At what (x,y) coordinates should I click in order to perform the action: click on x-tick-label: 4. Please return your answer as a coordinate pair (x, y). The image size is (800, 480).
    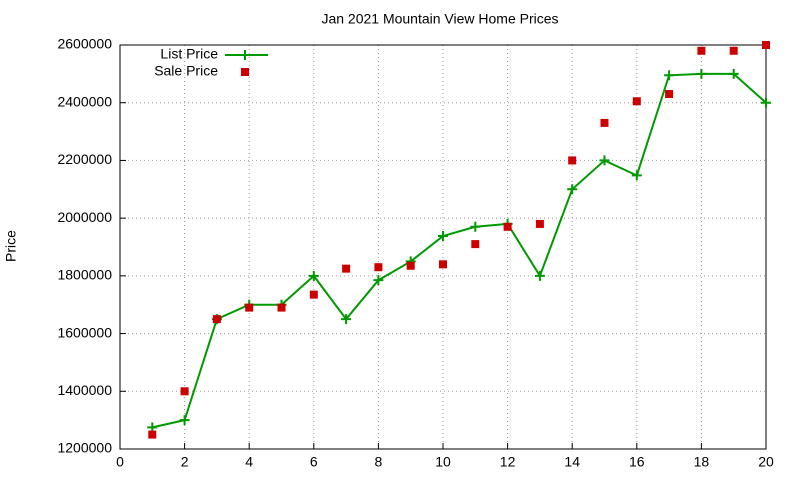
    Looking at the image, I should click on (249, 462).